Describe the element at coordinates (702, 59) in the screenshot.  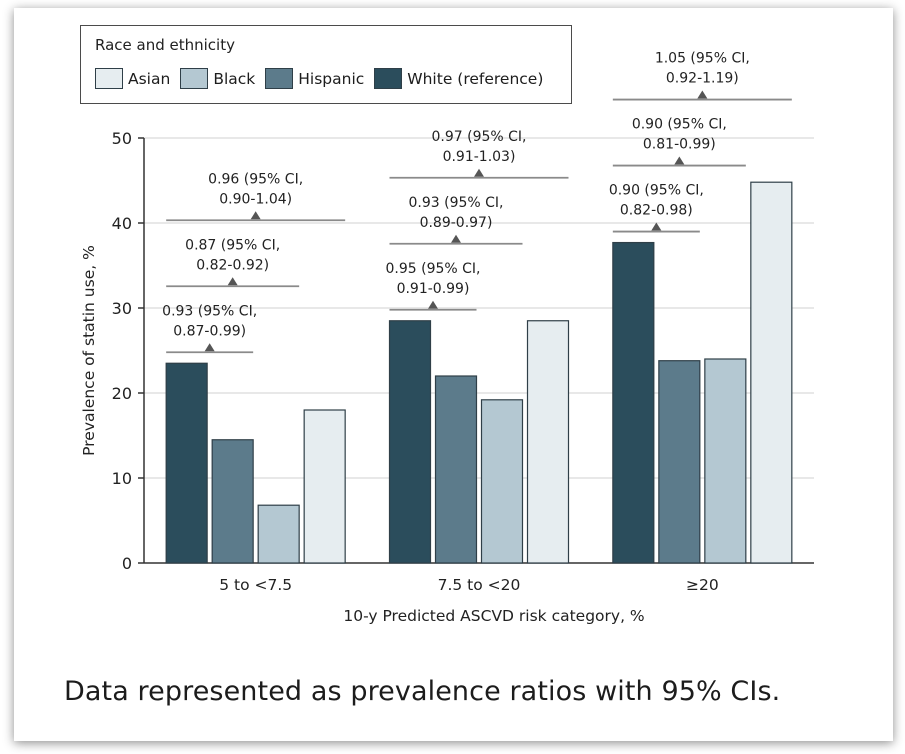
I see `ci-label-2-2-a: 1.05 (95% CI,` at that location.